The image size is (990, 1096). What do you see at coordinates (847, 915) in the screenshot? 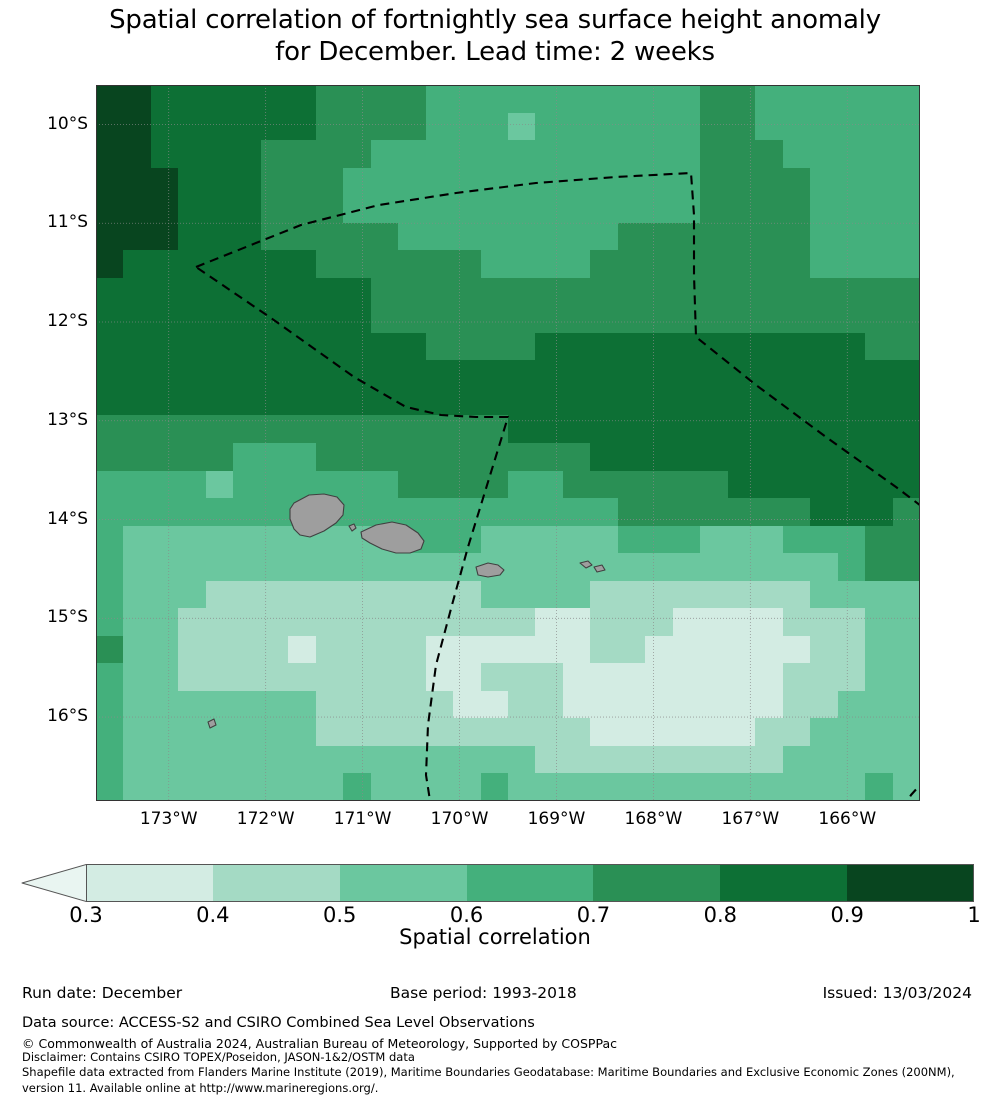
I see `colorbar-tick-label: 0.9` at bounding box center [847, 915].